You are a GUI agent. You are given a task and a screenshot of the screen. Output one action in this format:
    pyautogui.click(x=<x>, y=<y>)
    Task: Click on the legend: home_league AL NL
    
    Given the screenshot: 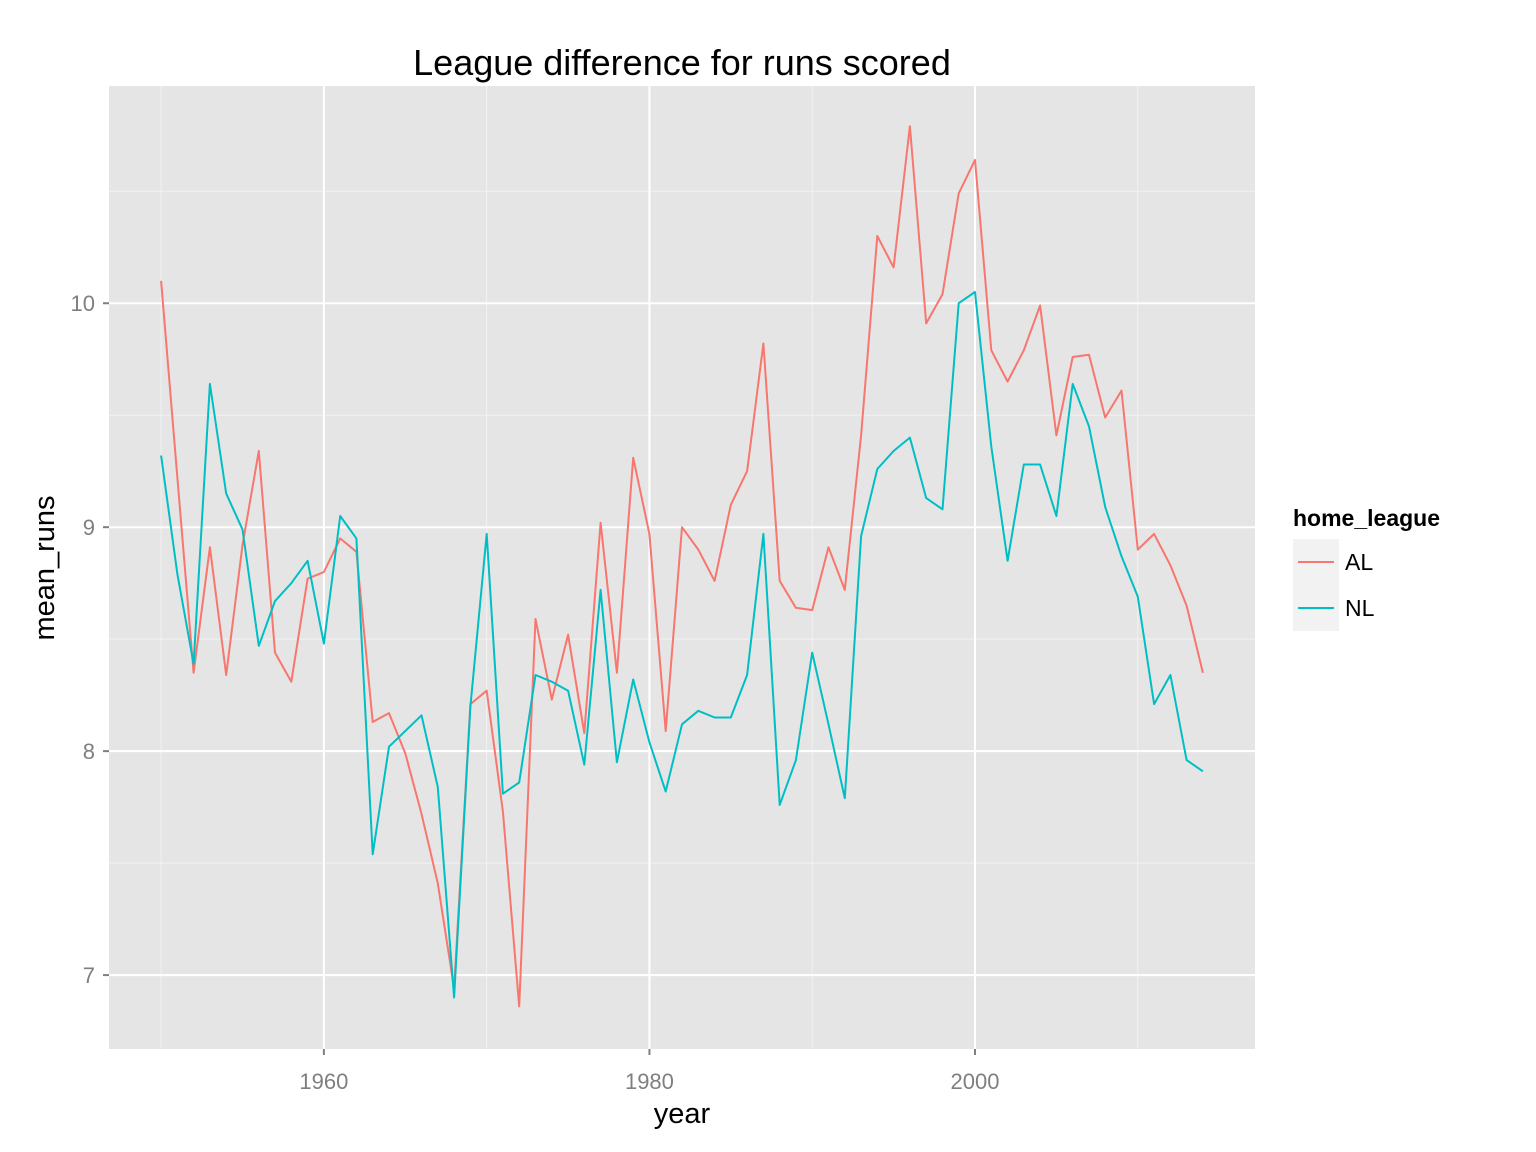 What is the action you would take?
    pyautogui.click(x=1366, y=568)
    